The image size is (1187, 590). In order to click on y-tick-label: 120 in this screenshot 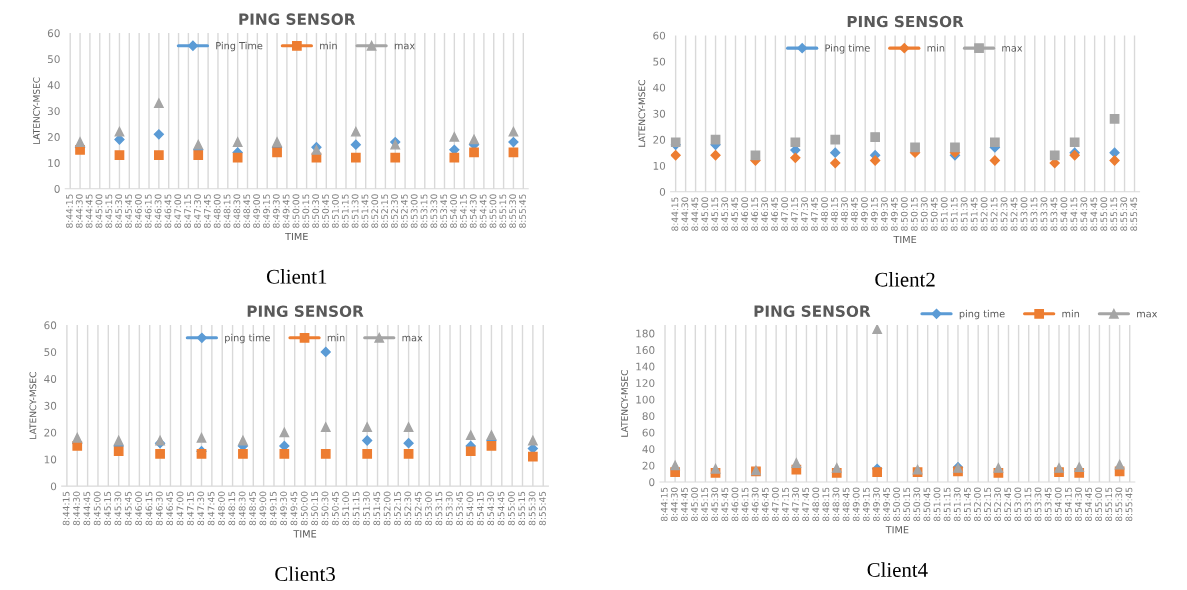, I will do `click(645, 383)`.